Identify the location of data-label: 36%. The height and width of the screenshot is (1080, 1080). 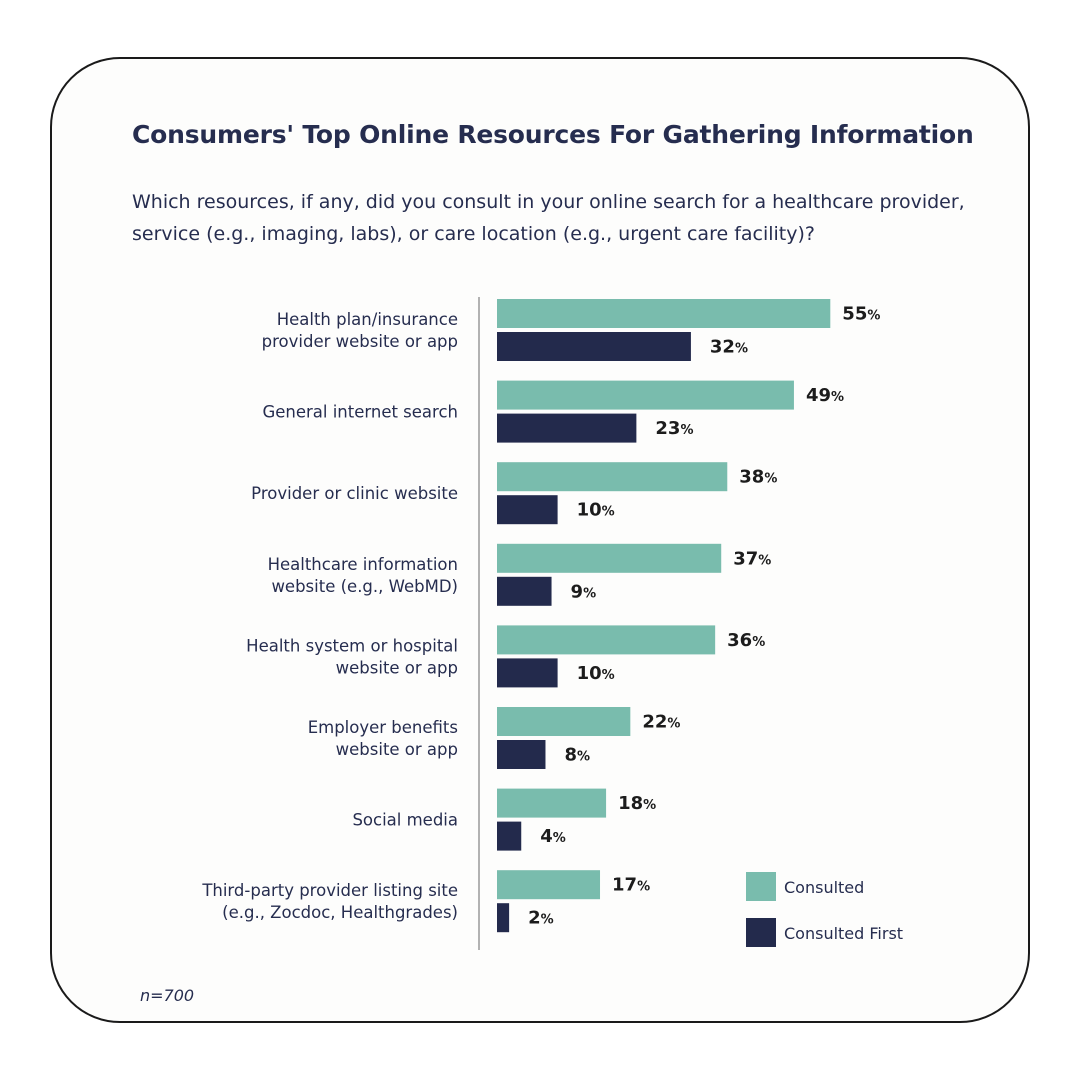
(746, 640).